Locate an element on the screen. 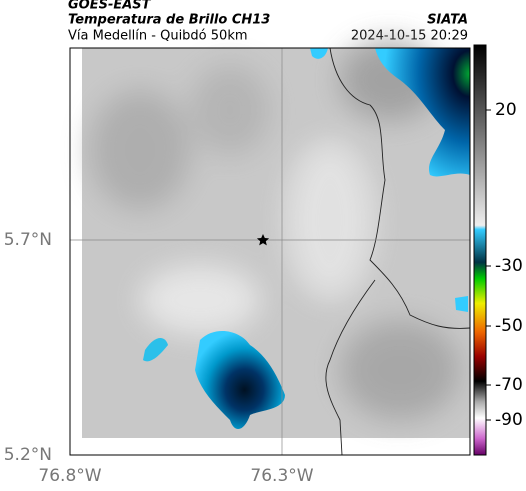 This screenshot has height=491, width=526. subtitle: Vía Medellín - Quibdó 50km is located at coordinates (158, 36).